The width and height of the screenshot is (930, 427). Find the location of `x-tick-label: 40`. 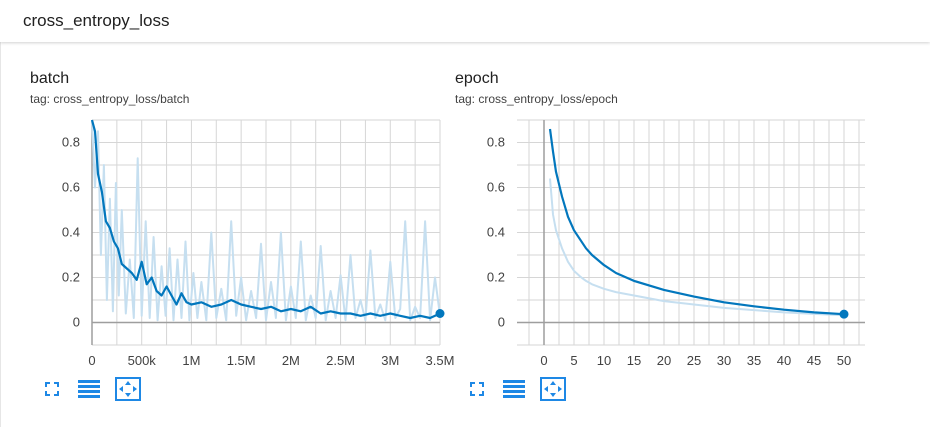

x-tick-label: 40 is located at coordinates (784, 360).